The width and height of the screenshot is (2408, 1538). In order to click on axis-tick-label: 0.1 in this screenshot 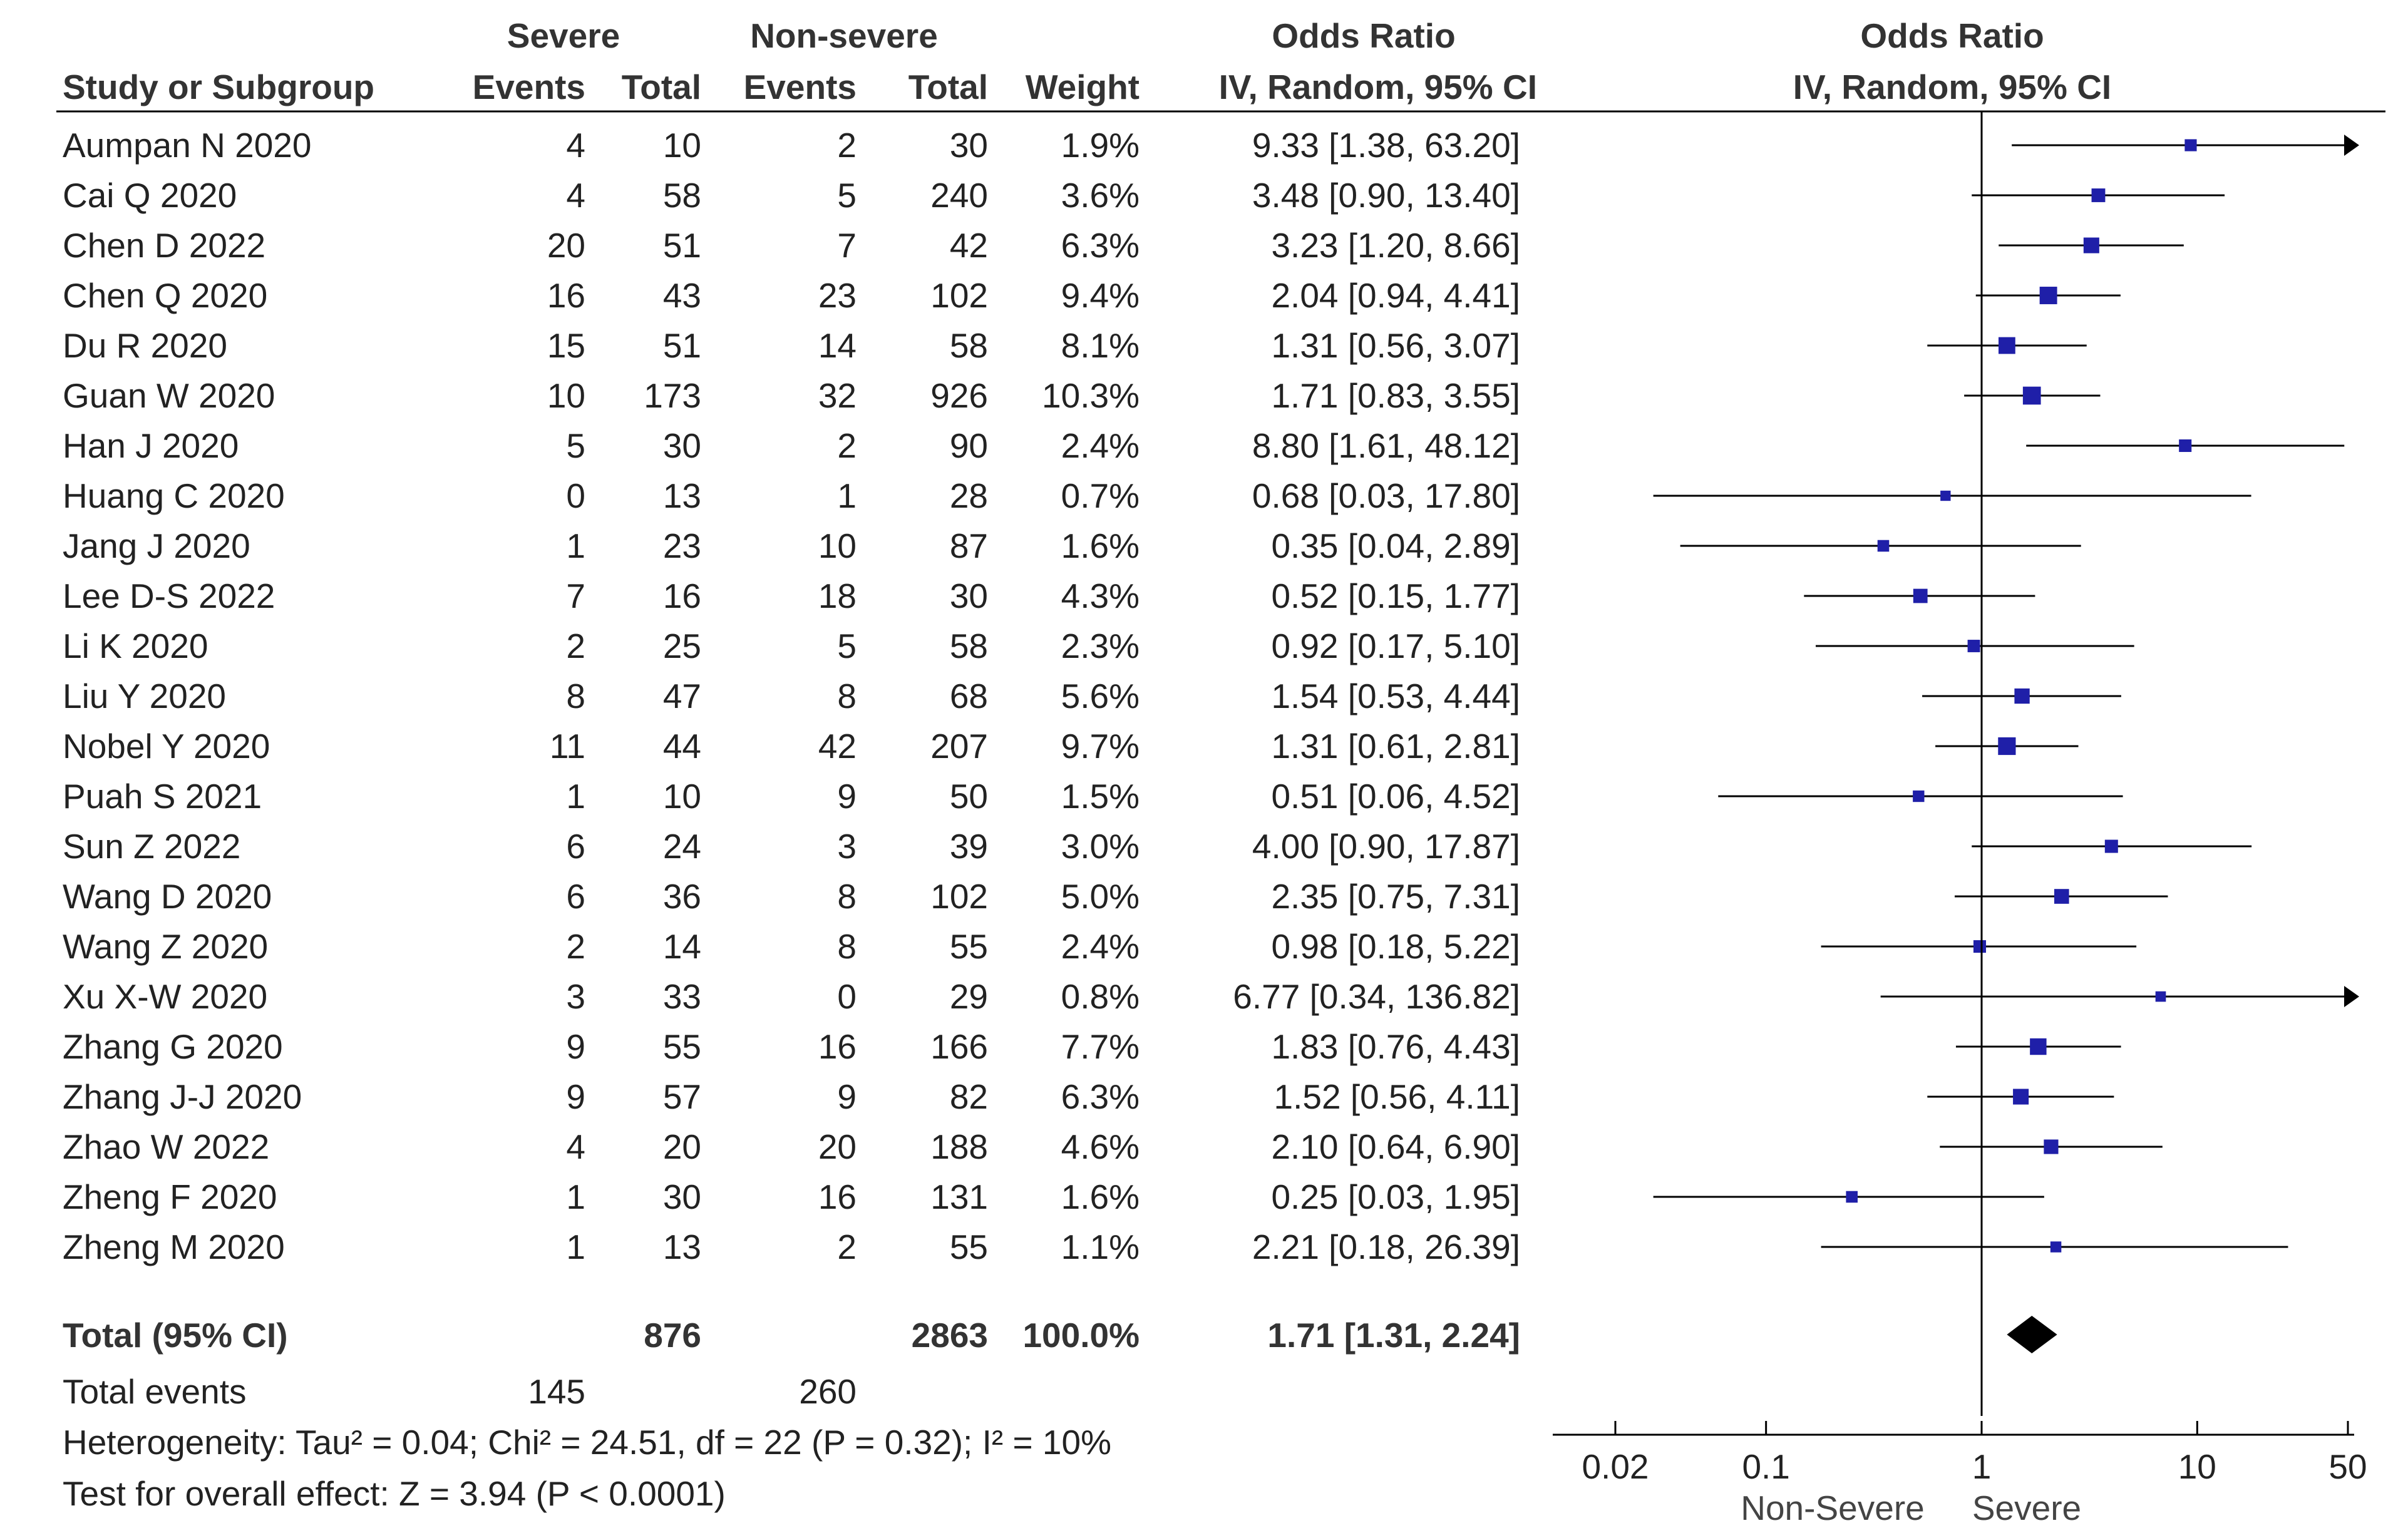, I will do `click(1765, 1466)`.